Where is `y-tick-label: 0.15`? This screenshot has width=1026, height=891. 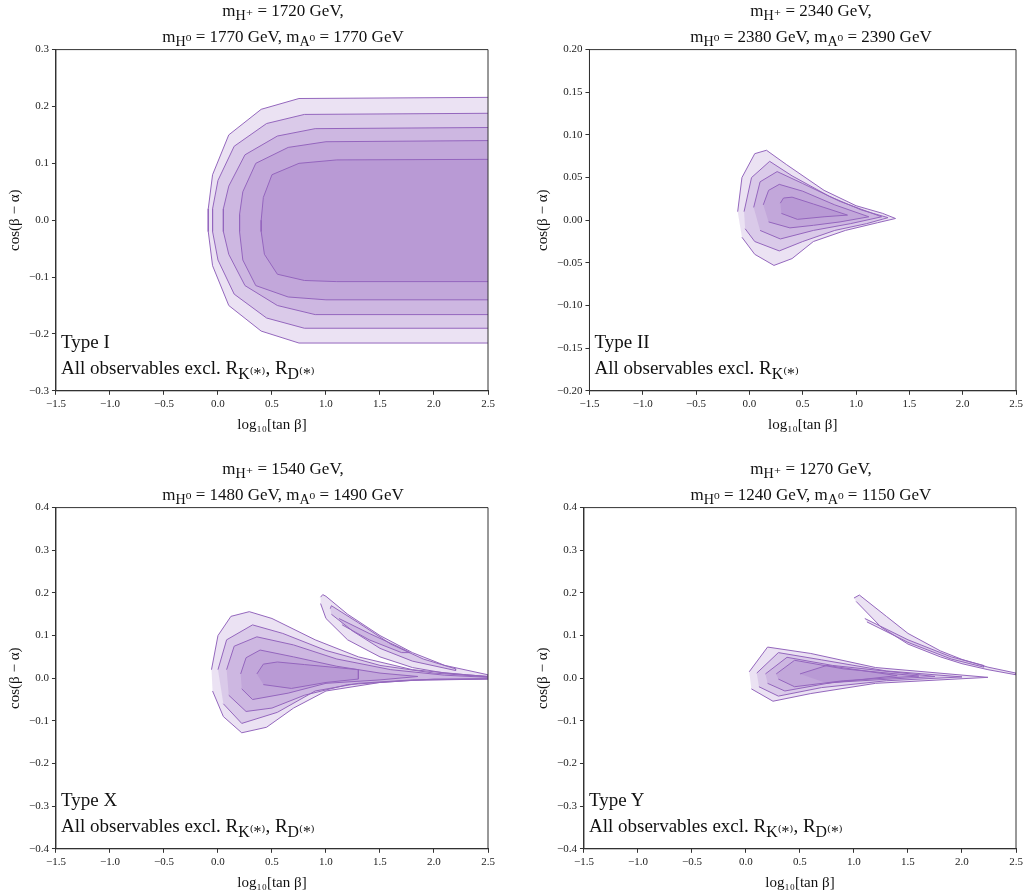
y-tick-label: 0.15 is located at coordinates (573, 91).